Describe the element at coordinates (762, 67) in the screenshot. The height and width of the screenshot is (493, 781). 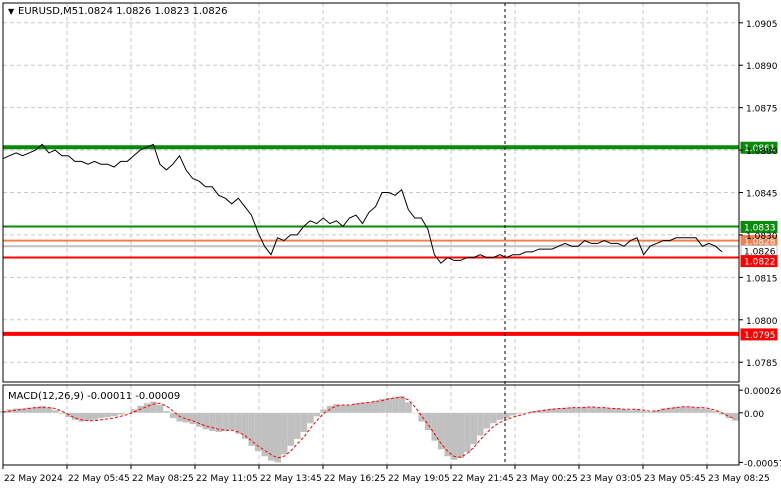
I see `price-tick-label: 1.0890` at that location.